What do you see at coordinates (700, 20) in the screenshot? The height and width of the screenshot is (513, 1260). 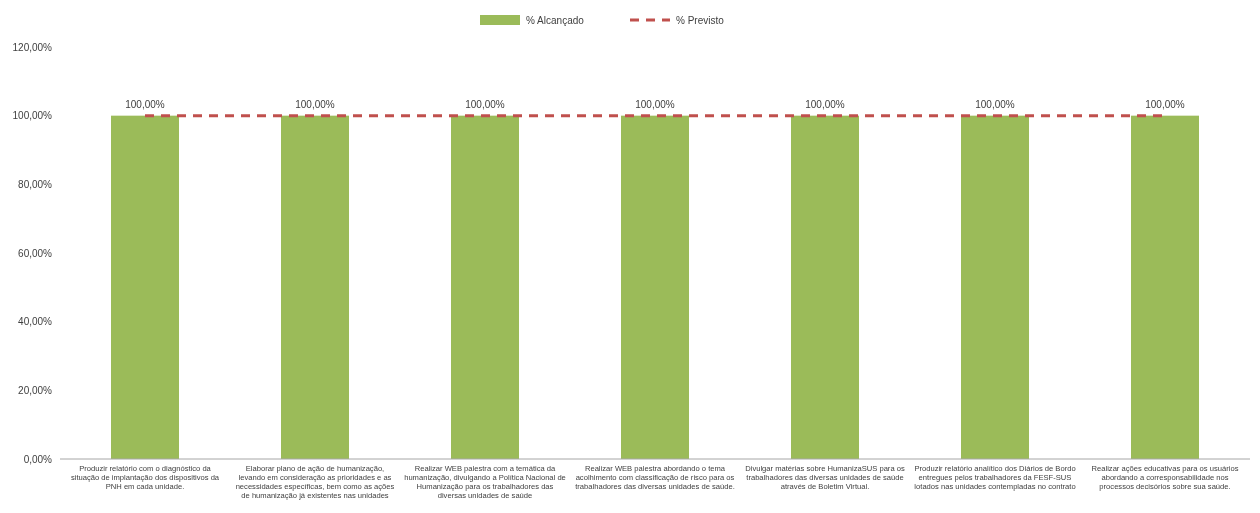 I see `legend-label: % Previsto` at bounding box center [700, 20].